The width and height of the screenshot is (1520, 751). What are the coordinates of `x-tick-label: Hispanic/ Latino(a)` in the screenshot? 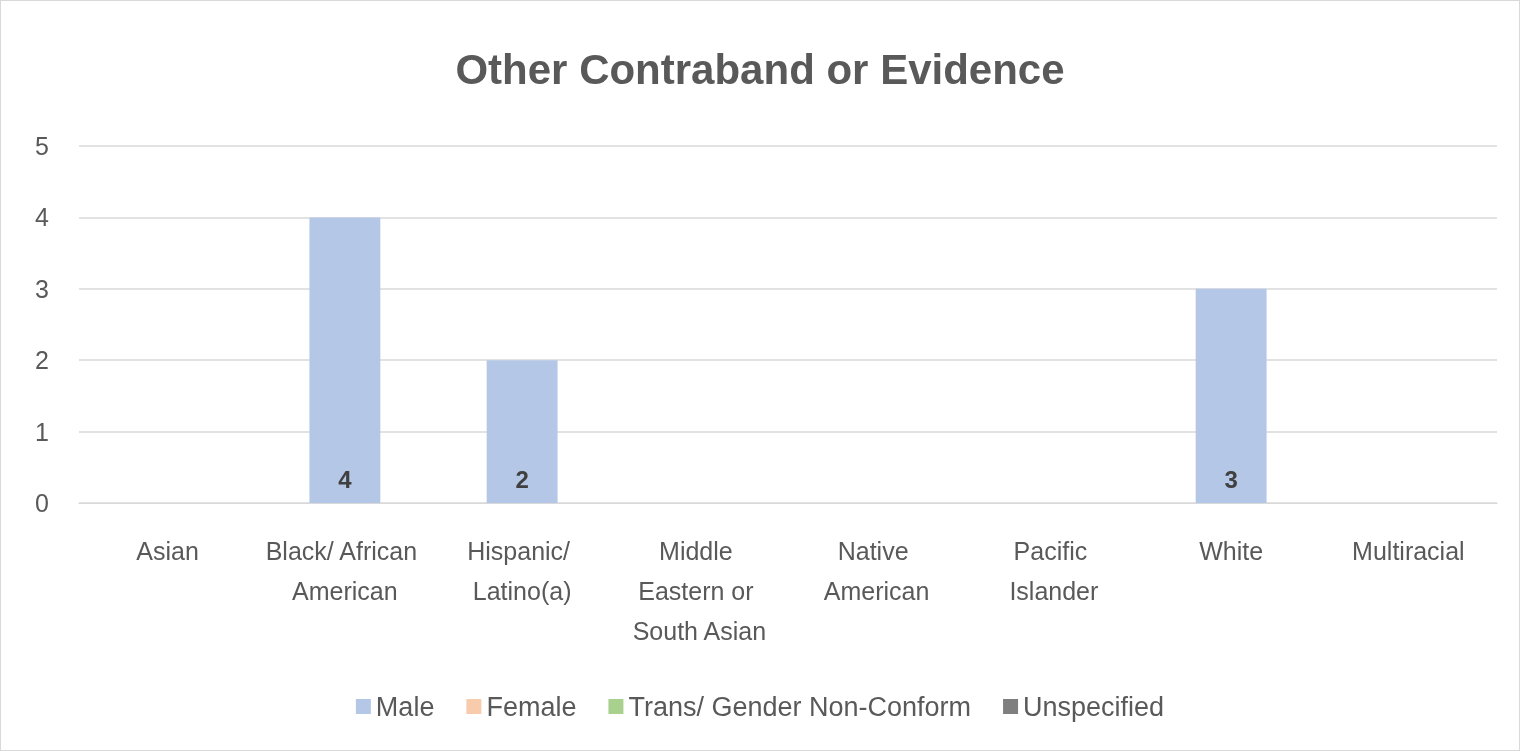 It's located at (522, 571).